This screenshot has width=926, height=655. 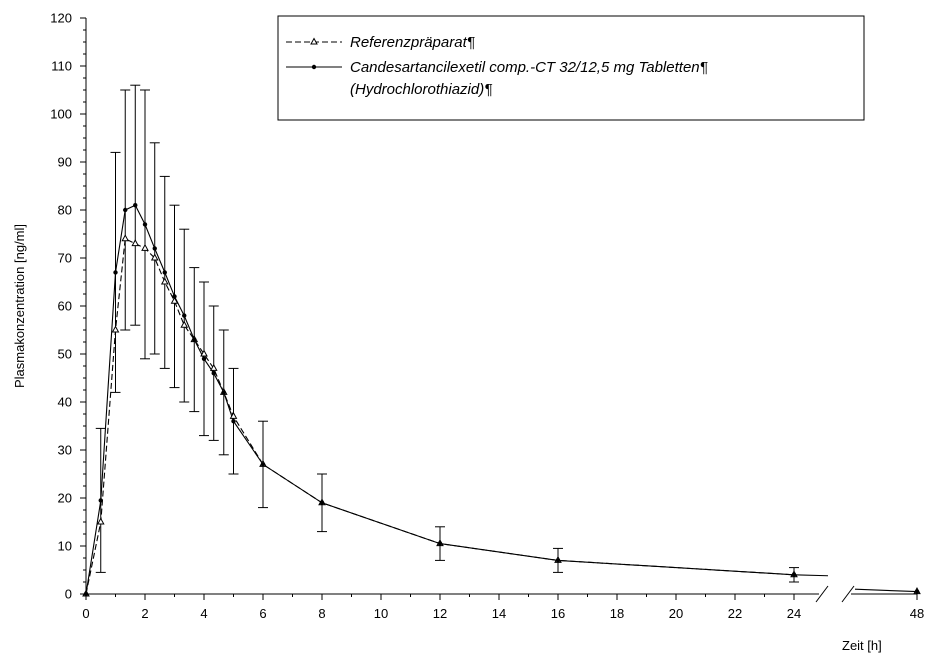 What do you see at coordinates (65, 354) in the screenshot?
I see `y-tick-label: 50` at bounding box center [65, 354].